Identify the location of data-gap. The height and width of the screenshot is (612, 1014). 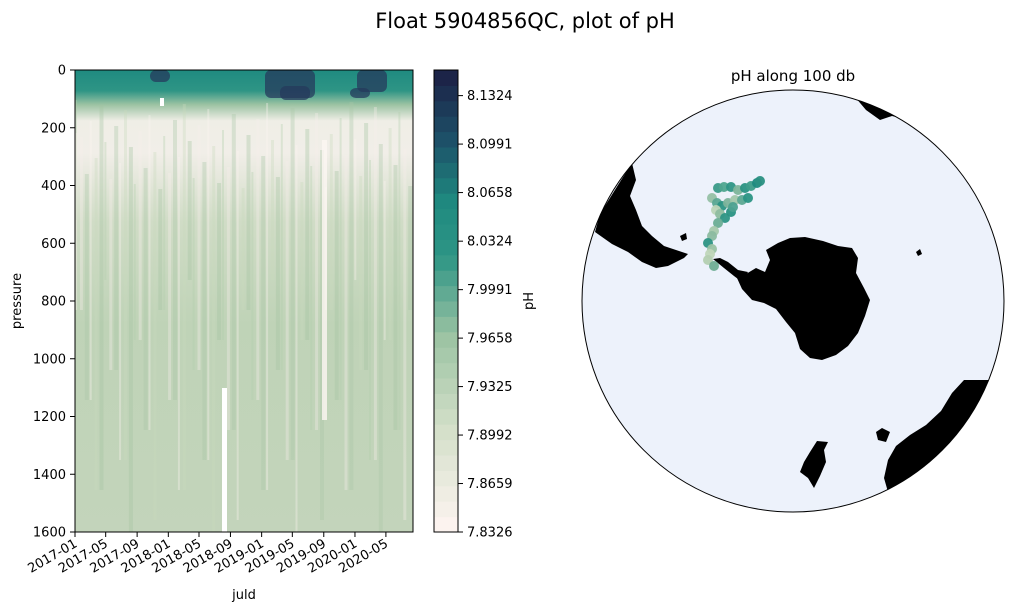
(224, 460).